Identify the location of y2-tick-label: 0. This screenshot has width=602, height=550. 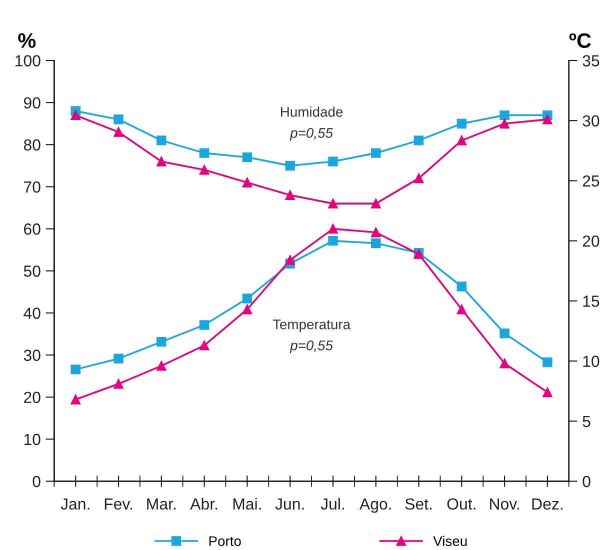
(586, 482).